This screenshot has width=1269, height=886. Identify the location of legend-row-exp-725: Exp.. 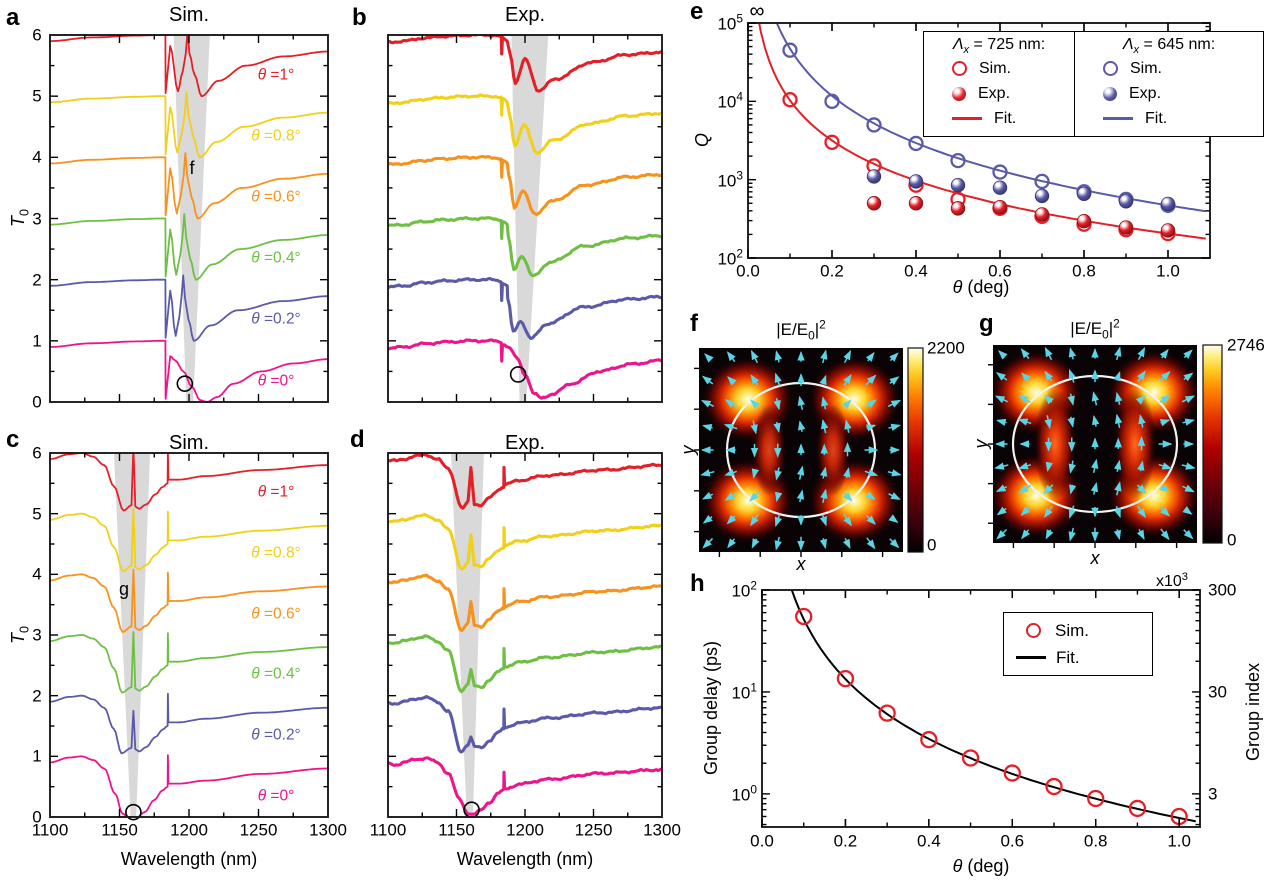
(999, 93).